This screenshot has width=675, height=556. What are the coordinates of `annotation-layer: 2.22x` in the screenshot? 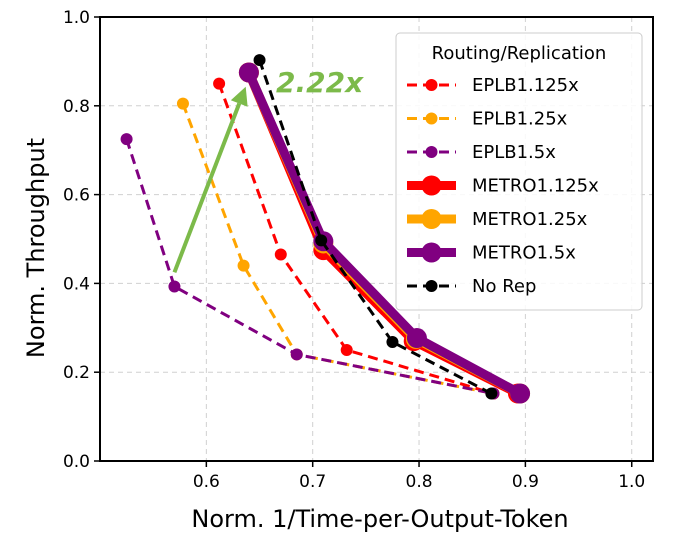 It's located at (268, 170).